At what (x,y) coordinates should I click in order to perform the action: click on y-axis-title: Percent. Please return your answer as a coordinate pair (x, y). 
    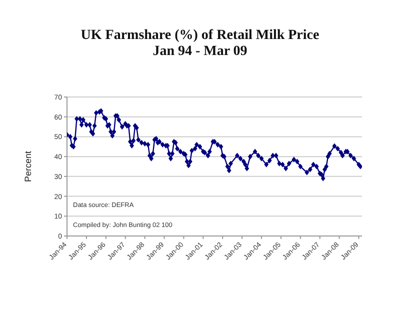
    Looking at the image, I should click on (28, 166).